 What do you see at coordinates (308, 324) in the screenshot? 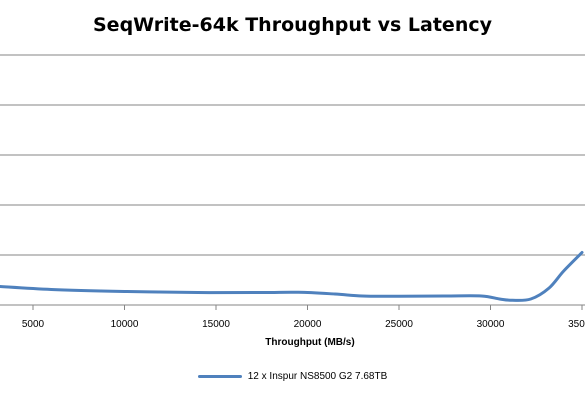
I see `x-tick-label: 20000` at bounding box center [308, 324].